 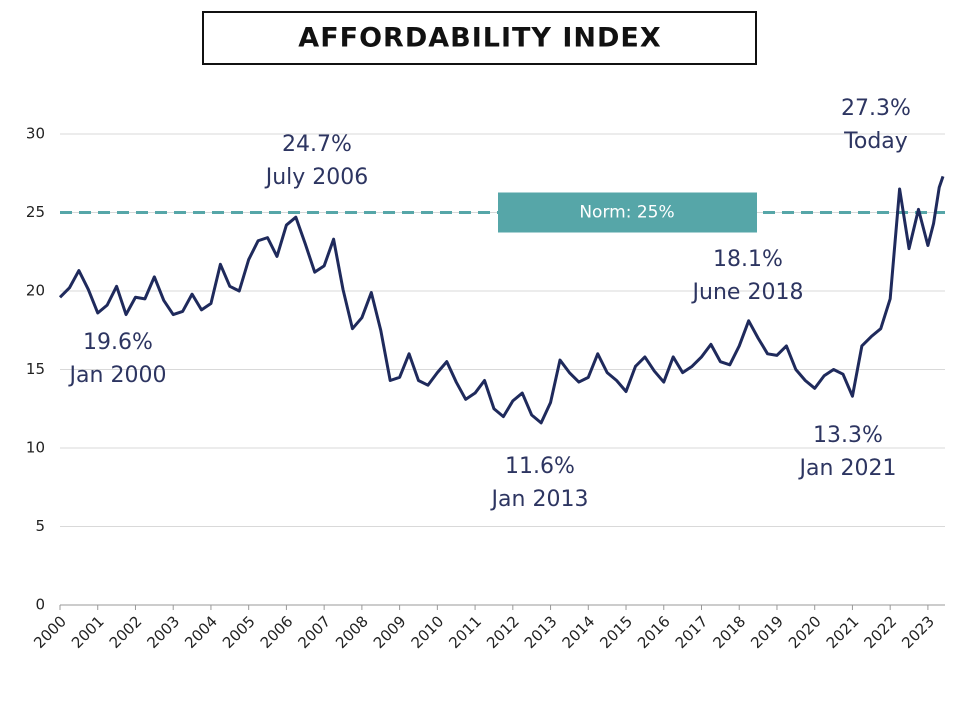 What do you see at coordinates (465, 632) in the screenshot?
I see `x-tick-label: 2011` at bounding box center [465, 632].